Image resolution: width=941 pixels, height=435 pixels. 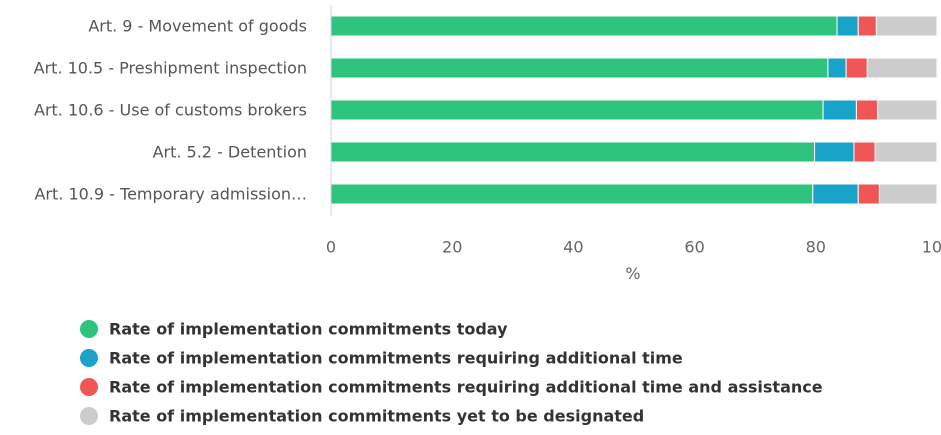 What do you see at coordinates (331, 247) in the screenshot?
I see `x-tick-label: 0` at bounding box center [331, 247].